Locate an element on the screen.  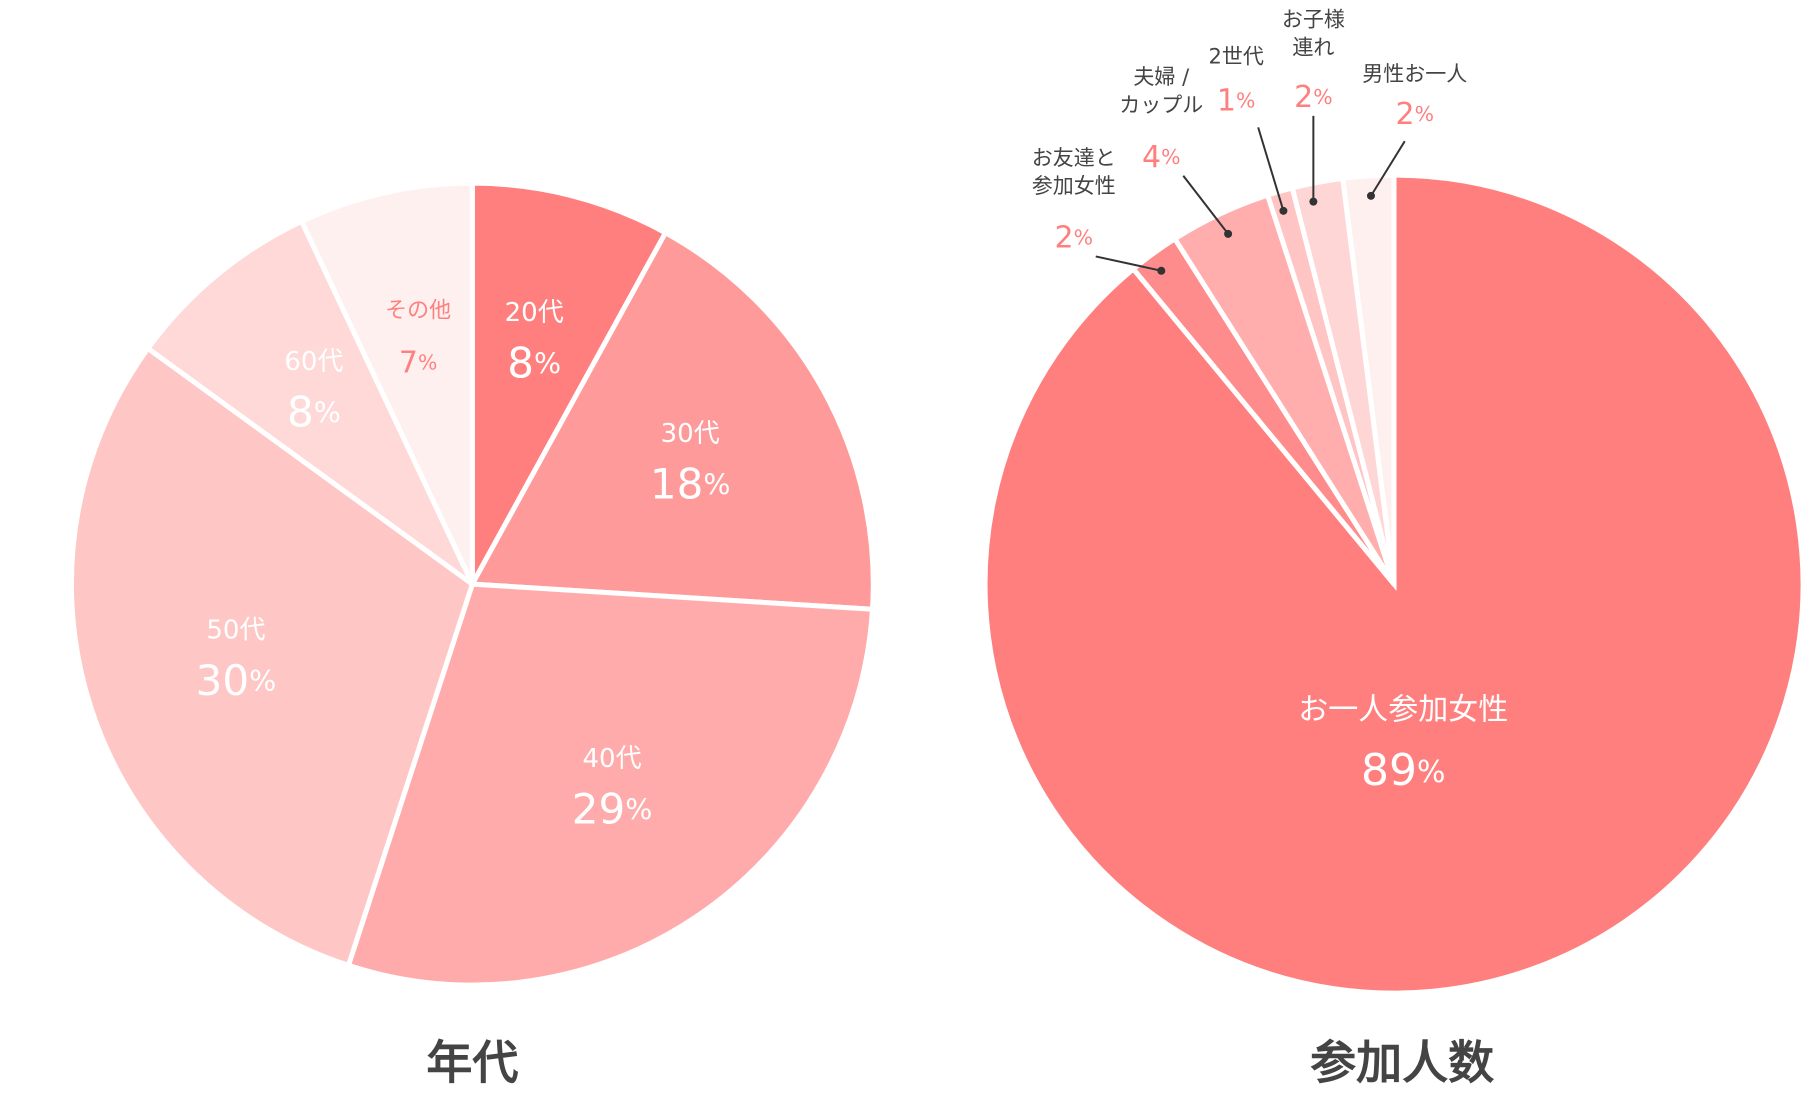
slice-category: 夫婦 /カップル is located at coordinates (1161, 91).